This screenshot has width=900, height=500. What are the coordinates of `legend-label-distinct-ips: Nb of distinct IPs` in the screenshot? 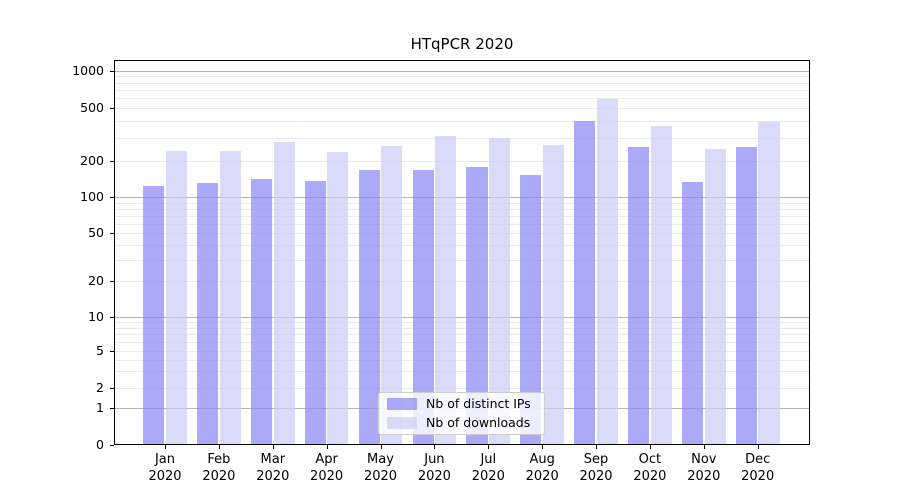 It's located at (478, 403).